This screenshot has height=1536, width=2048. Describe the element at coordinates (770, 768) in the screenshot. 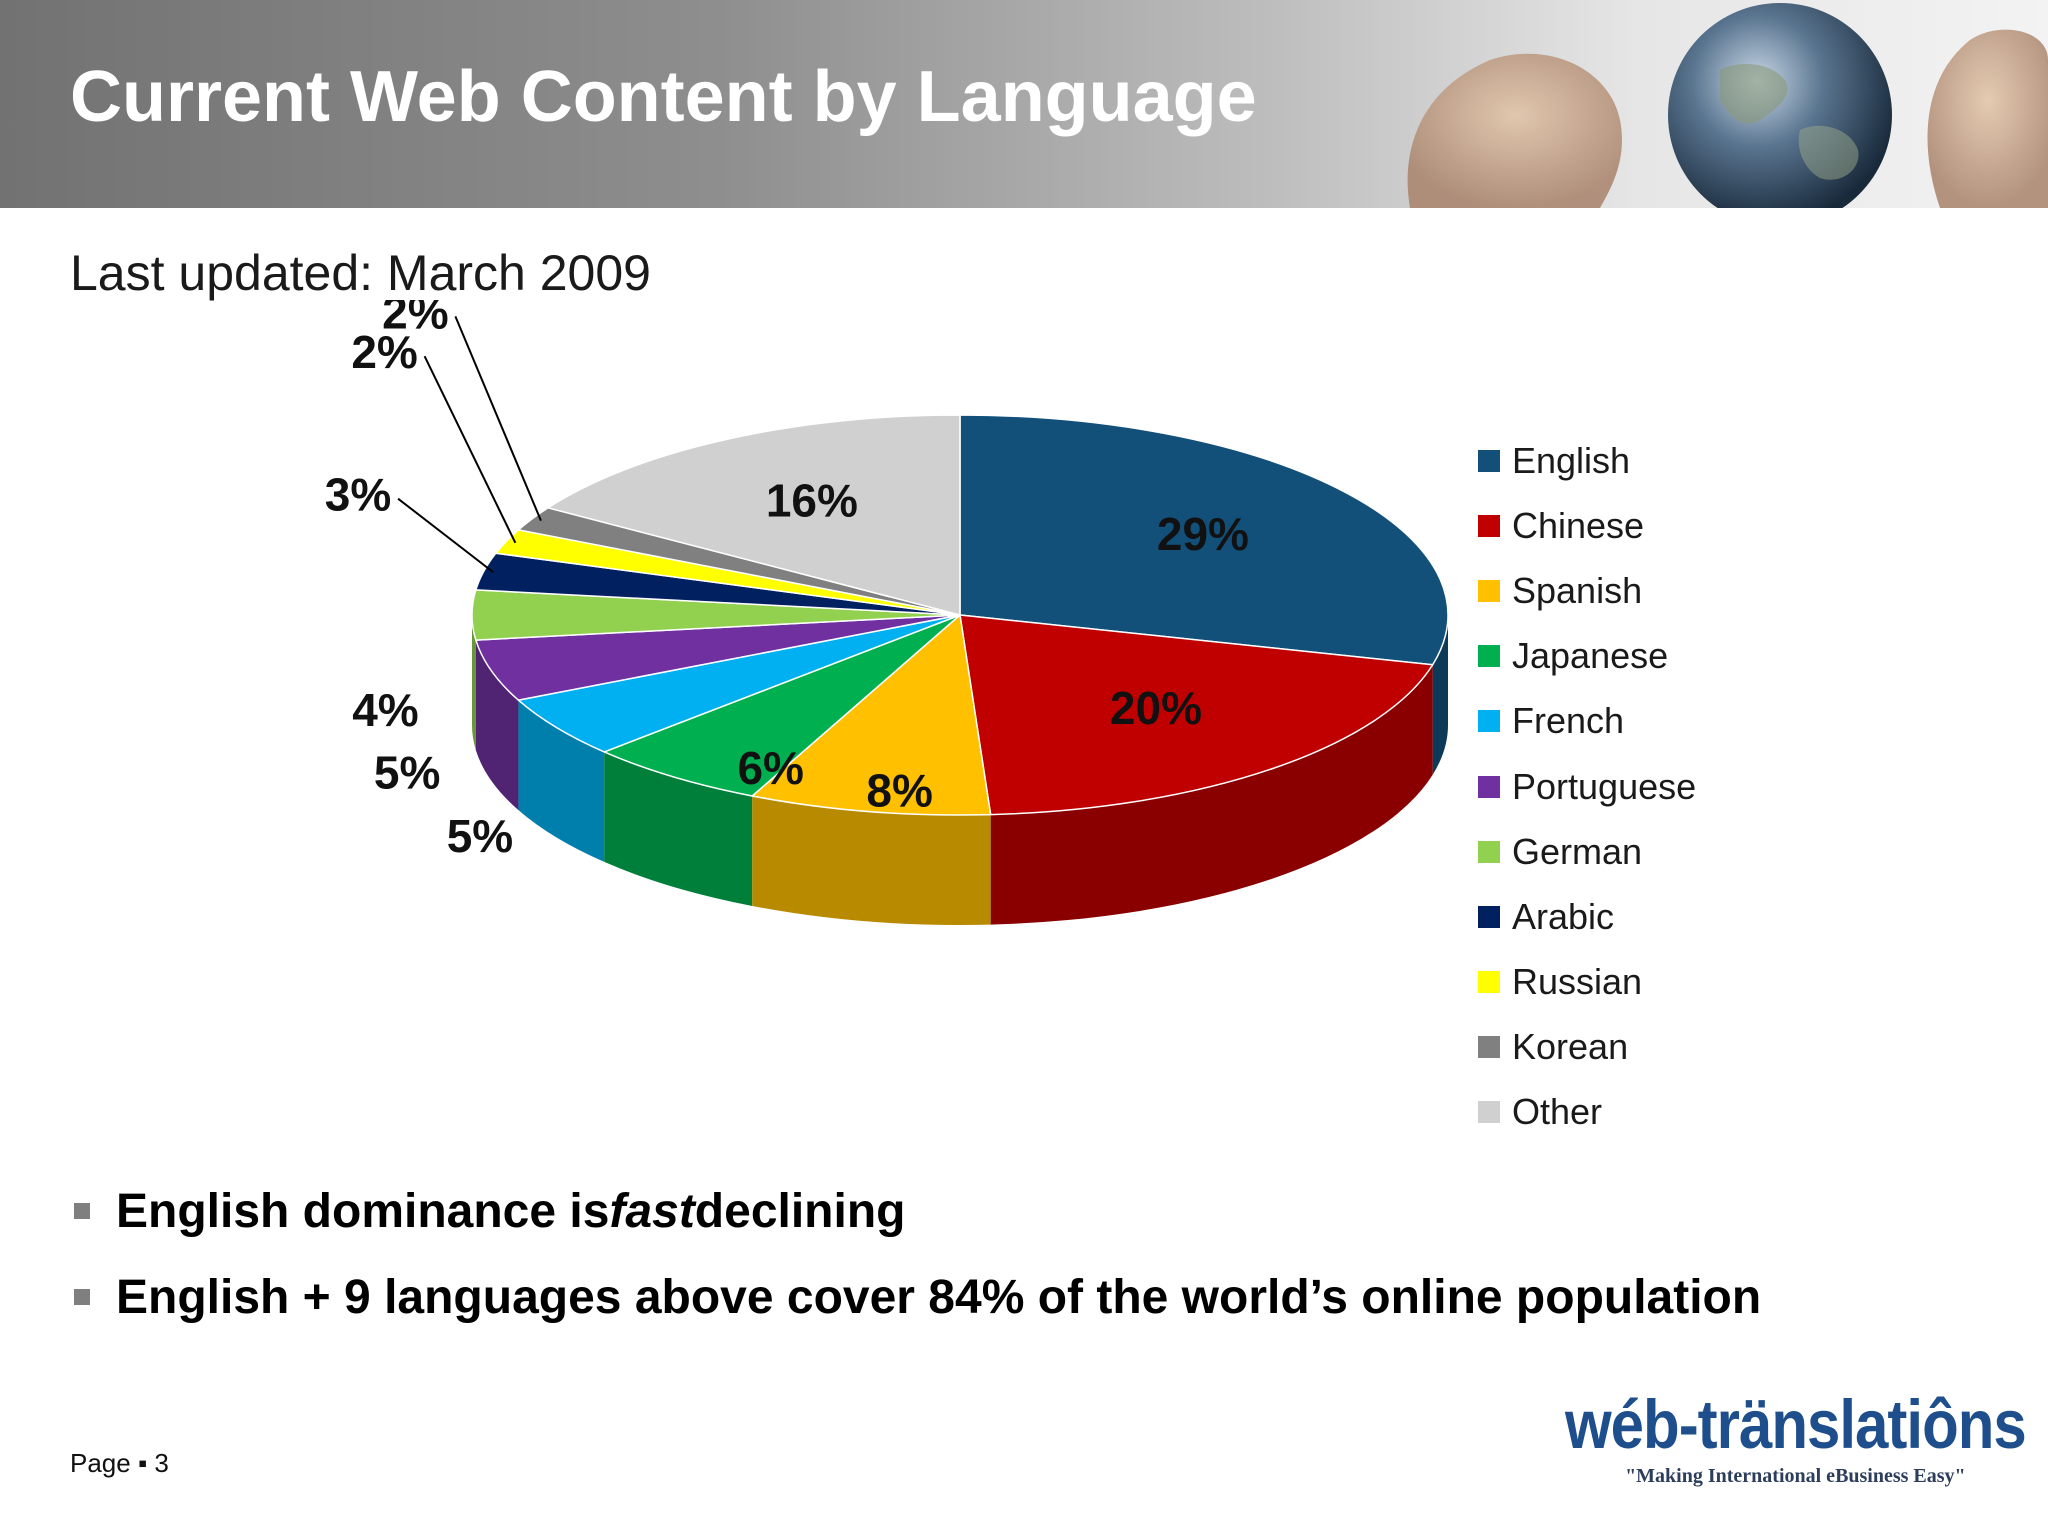

I see `data-label-japanese: 6%` at that location.